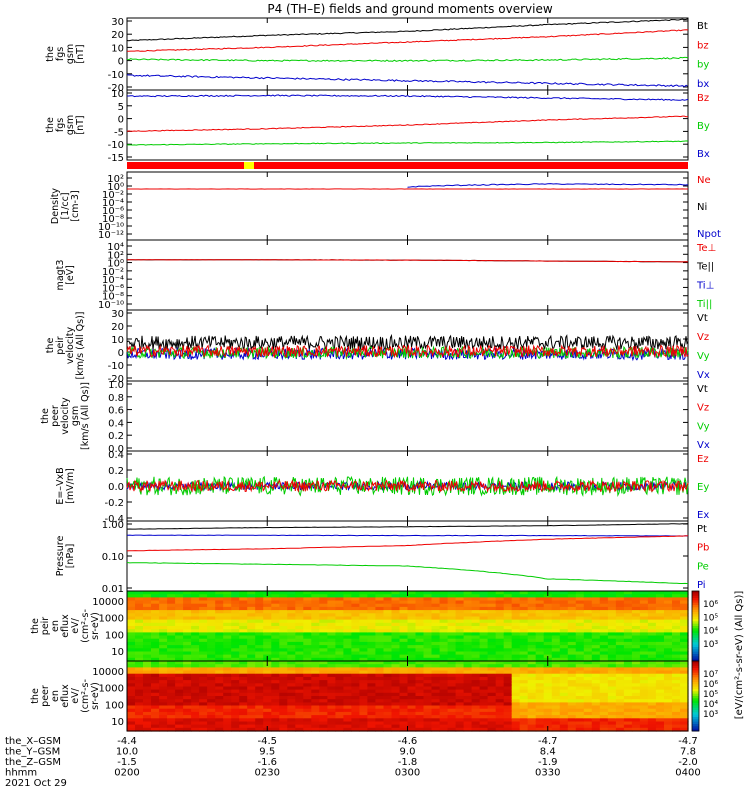  I want to click on legend-vx: Vx, so click(703, 445).